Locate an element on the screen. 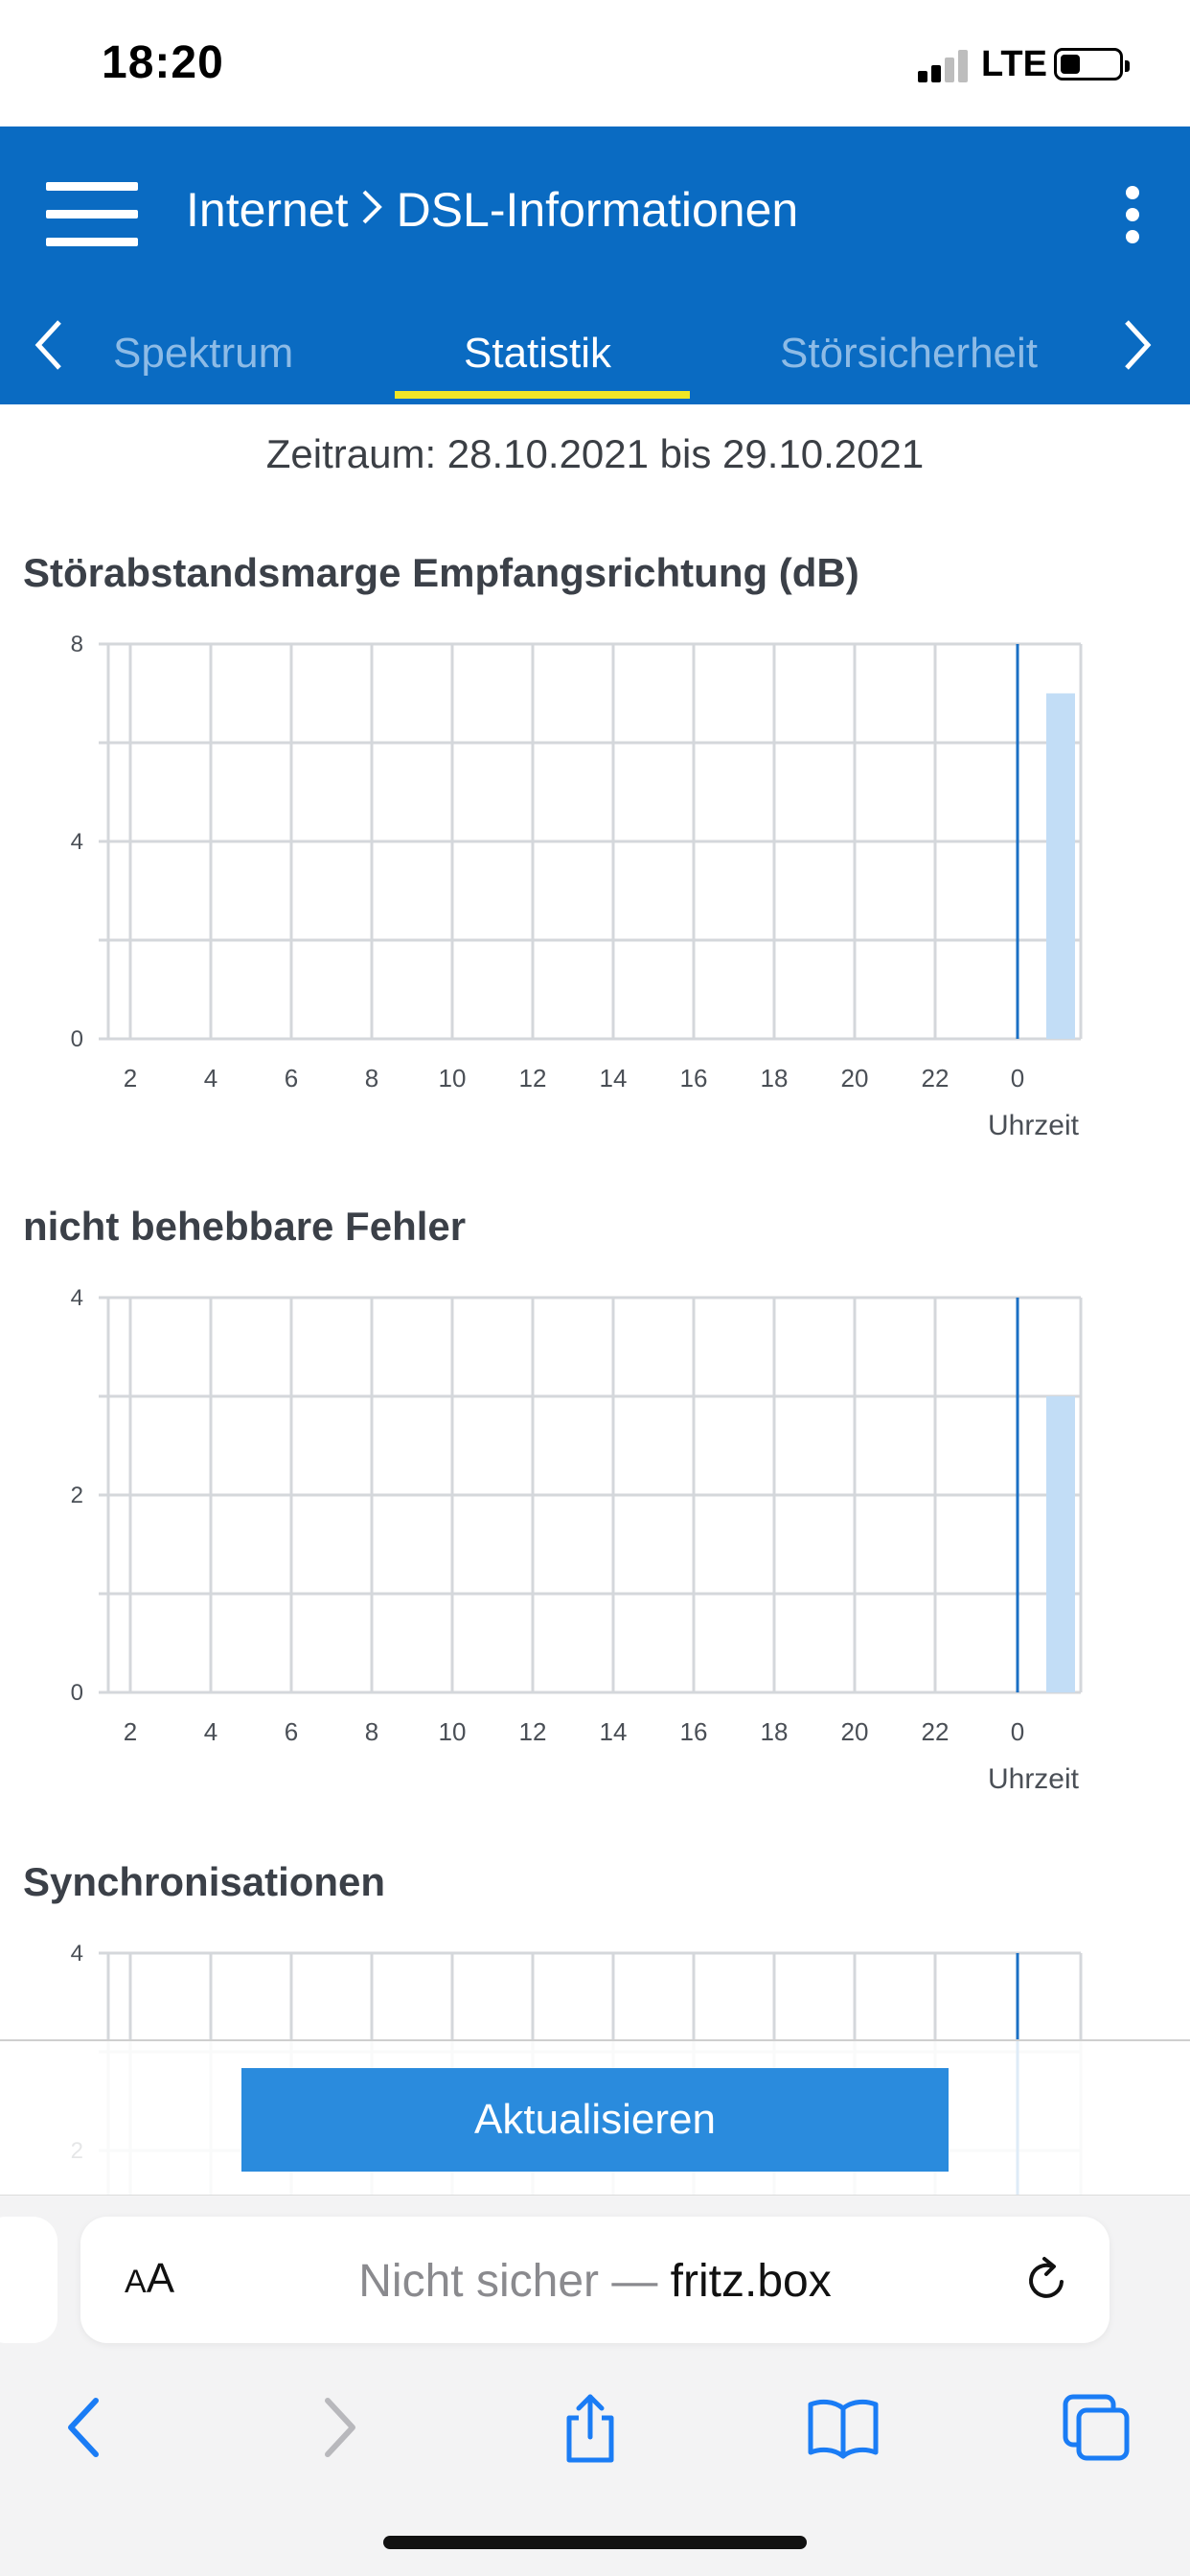  breadcrumb-page: DSL-Informationen is located at coordinates (598, 210).